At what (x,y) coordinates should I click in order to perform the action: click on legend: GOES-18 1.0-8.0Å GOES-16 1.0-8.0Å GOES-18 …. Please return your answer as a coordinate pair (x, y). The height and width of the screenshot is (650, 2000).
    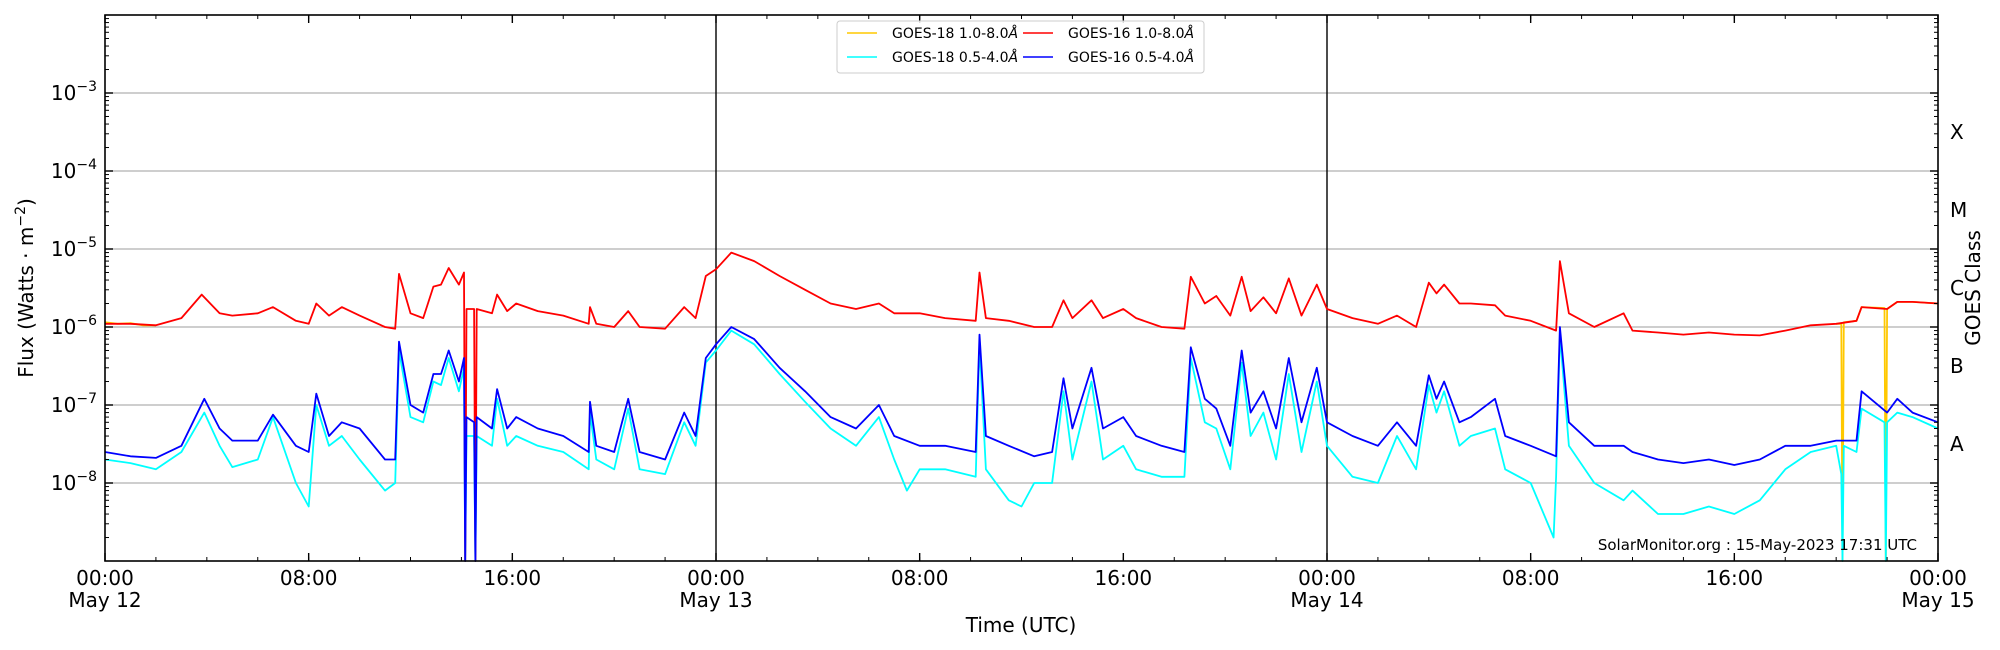
    Looking at the image, I should click on (1020, 47).